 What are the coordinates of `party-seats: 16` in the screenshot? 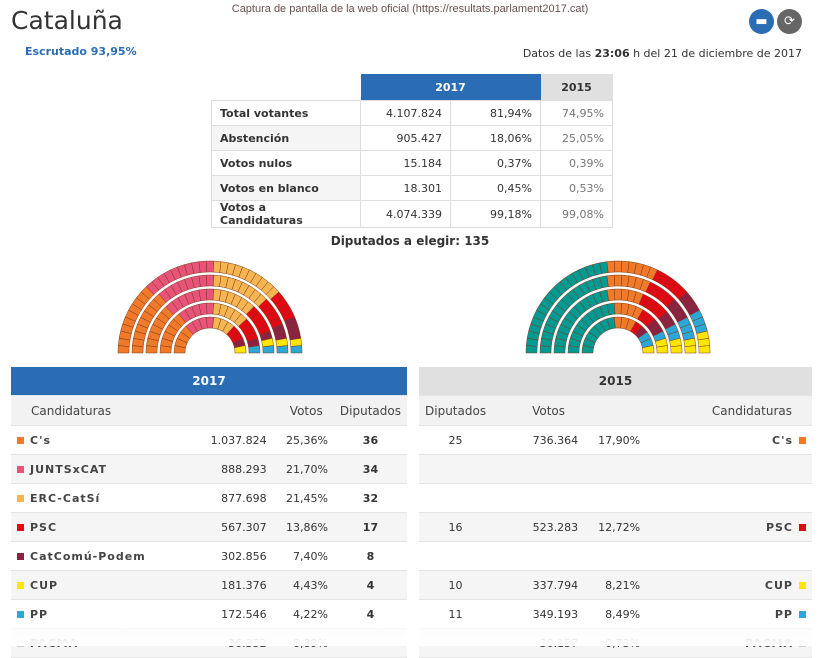 It's located at (456, 527).